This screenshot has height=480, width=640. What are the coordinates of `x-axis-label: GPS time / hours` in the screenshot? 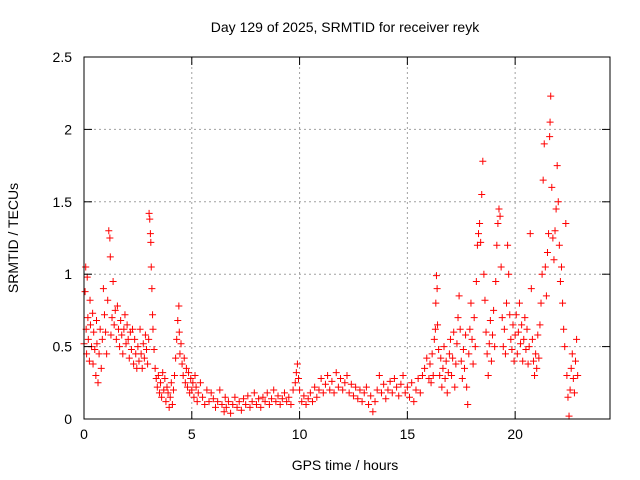 It's located at (345, 465).